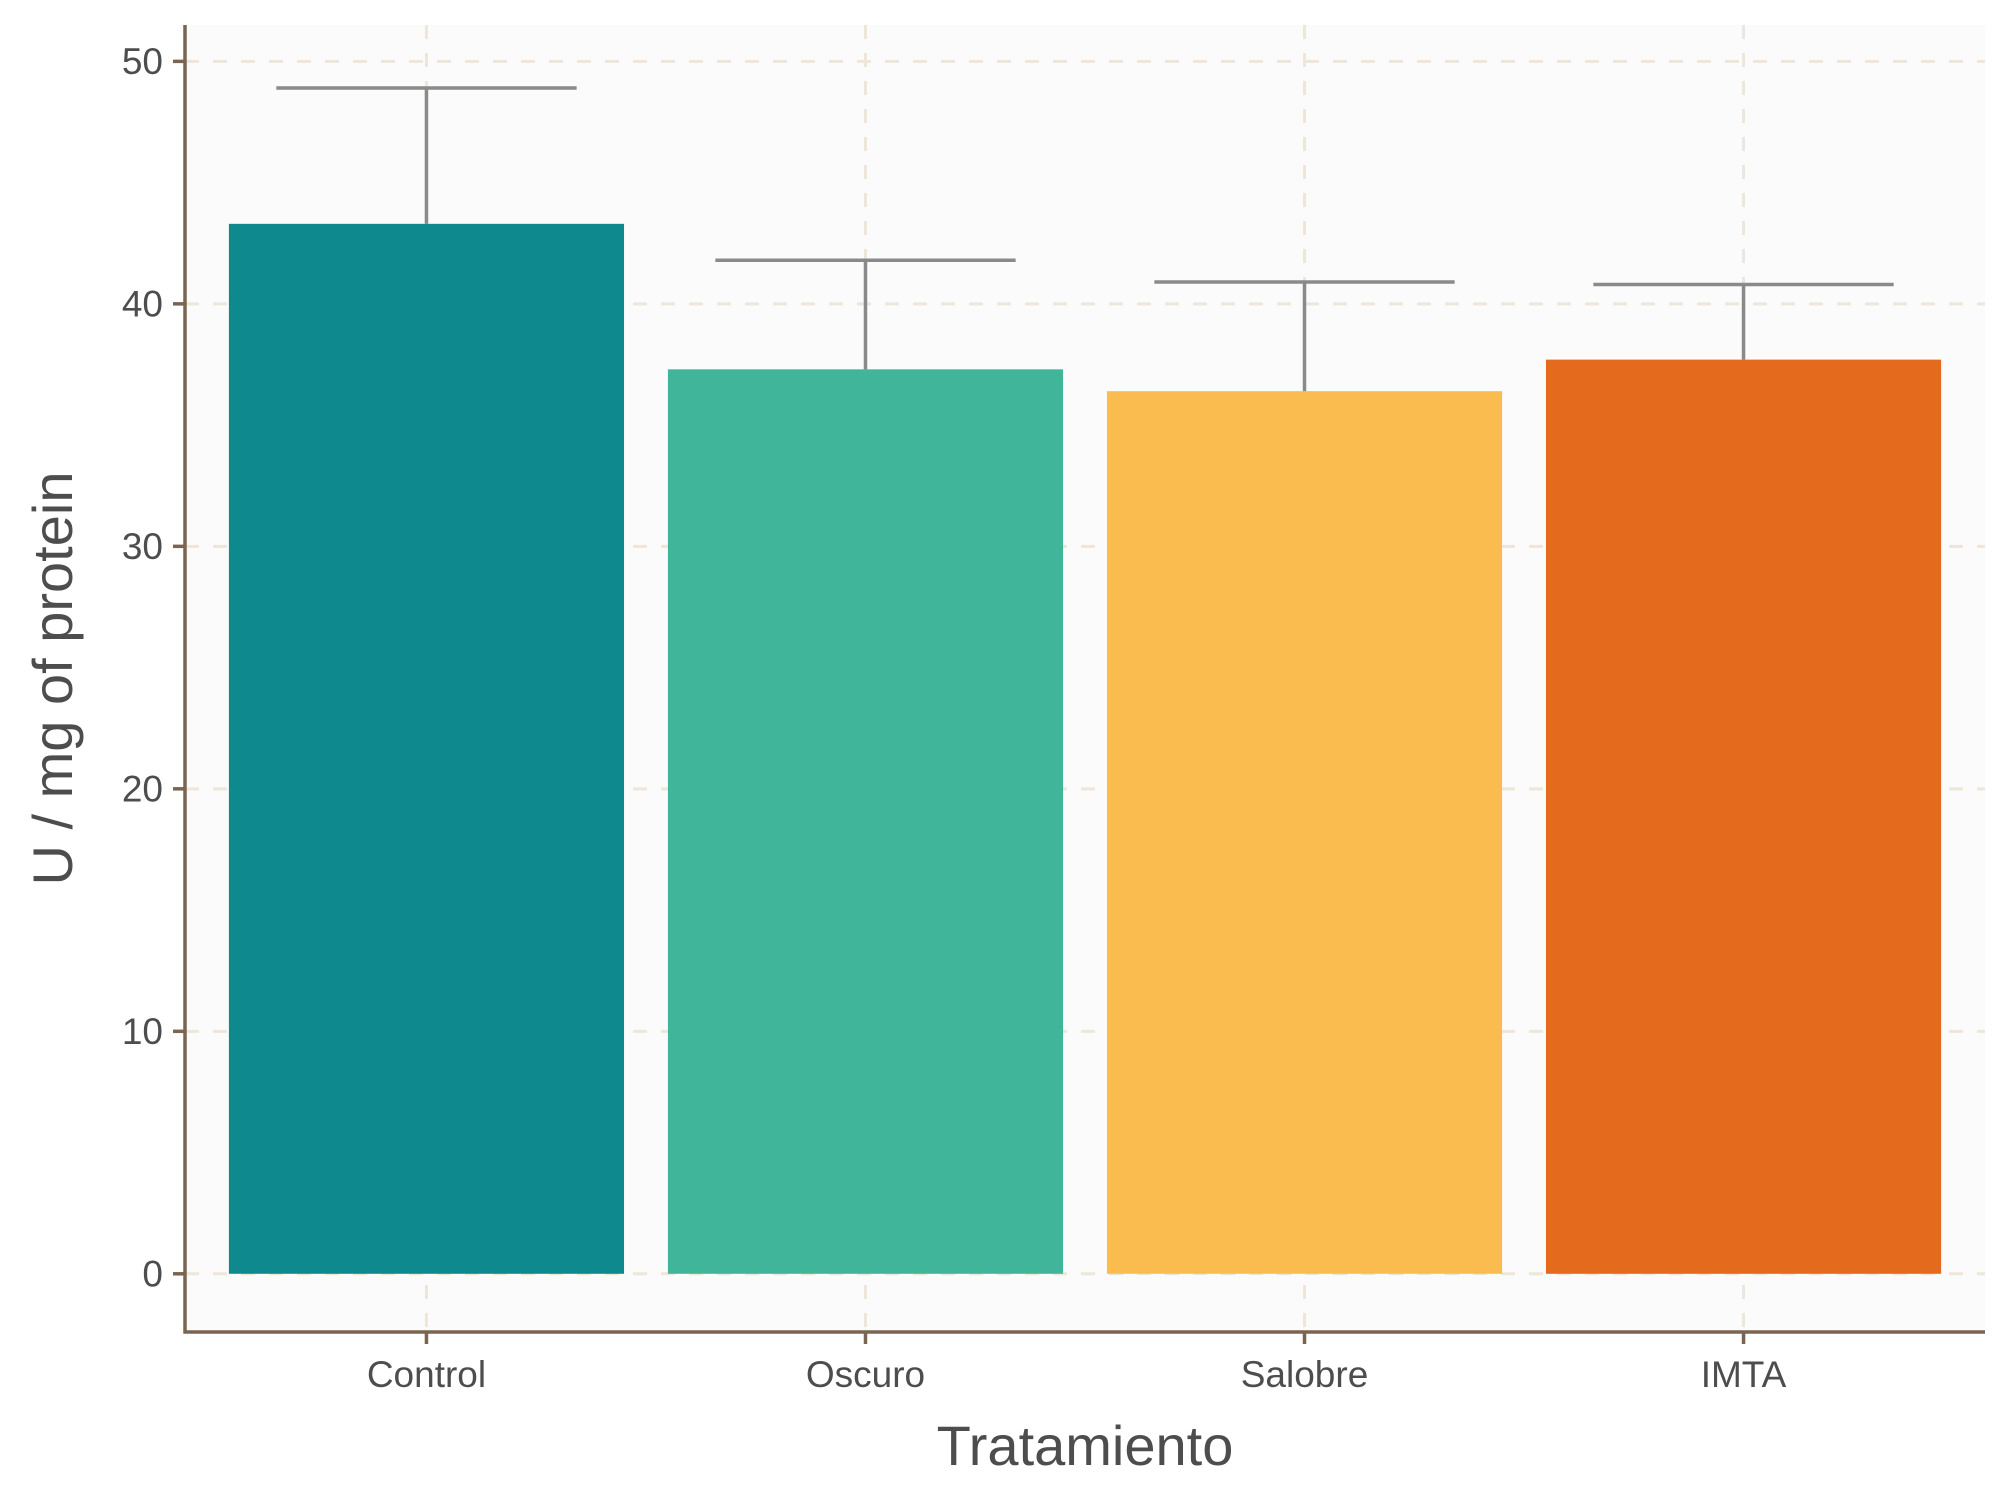  What do you see at coordinates (142, 788) in the screenshot?
I see `y-tick-label: 20` at bounding box center [142, 788].